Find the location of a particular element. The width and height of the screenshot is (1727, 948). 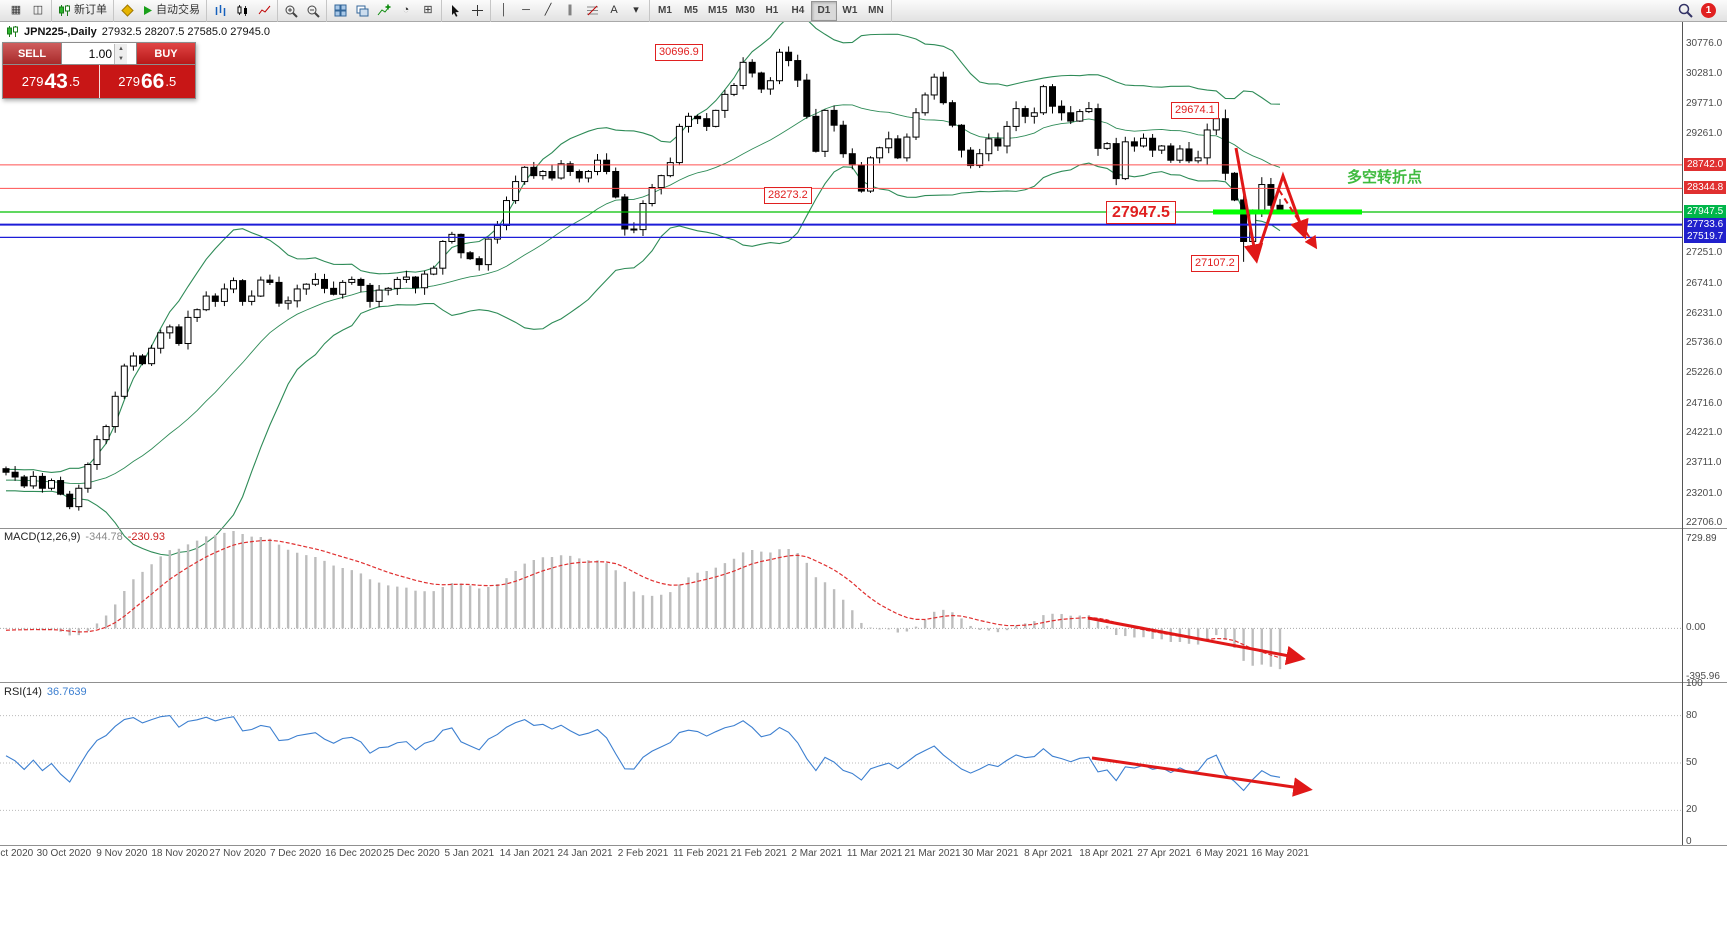

timeframe-mn-button: MN is located at coordinates (876, 11).